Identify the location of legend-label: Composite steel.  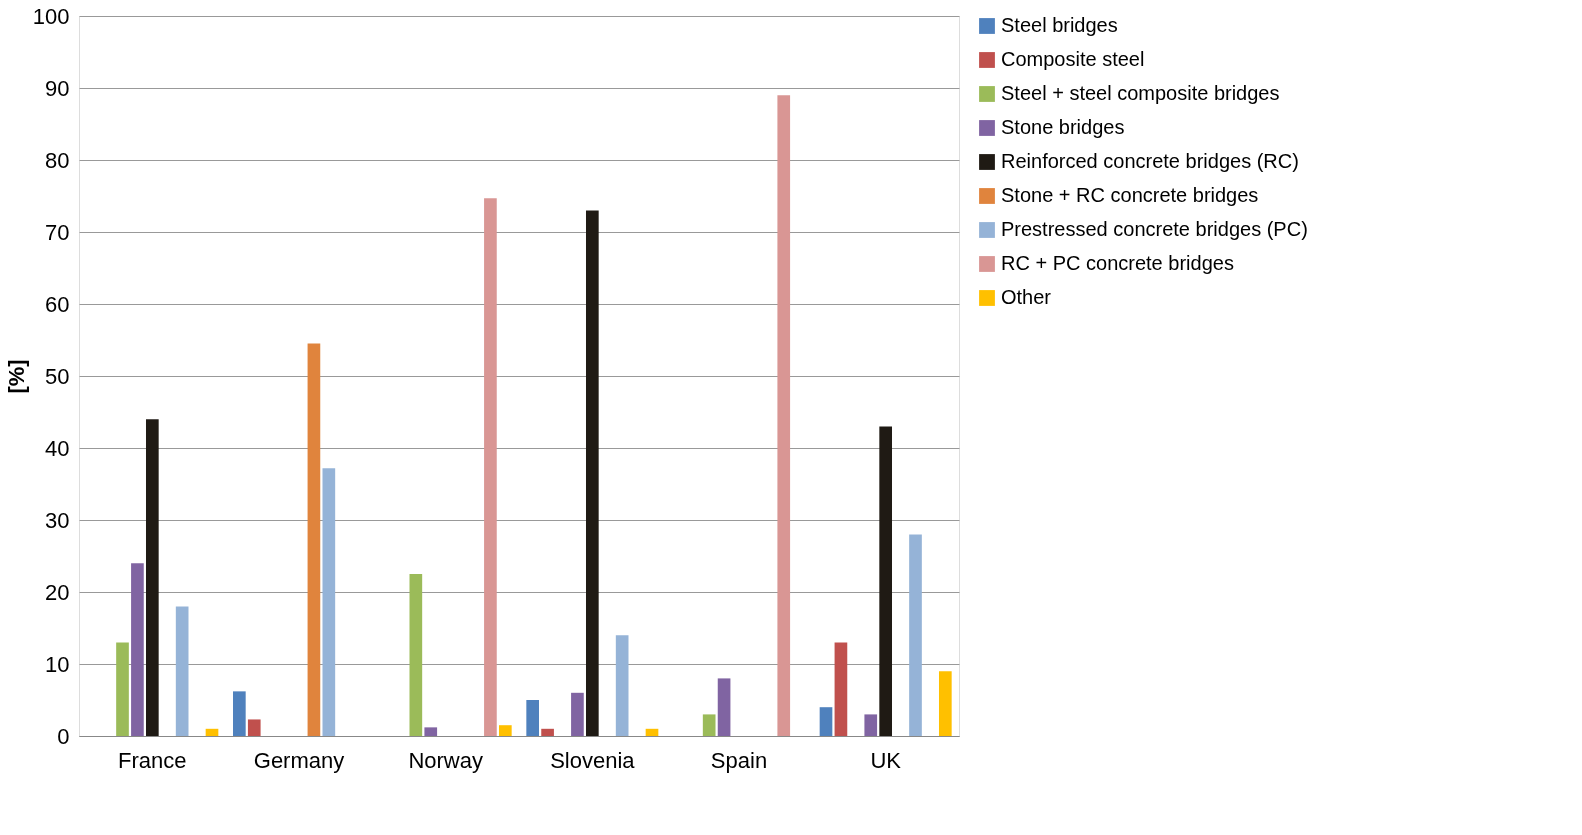
(1073, 59).